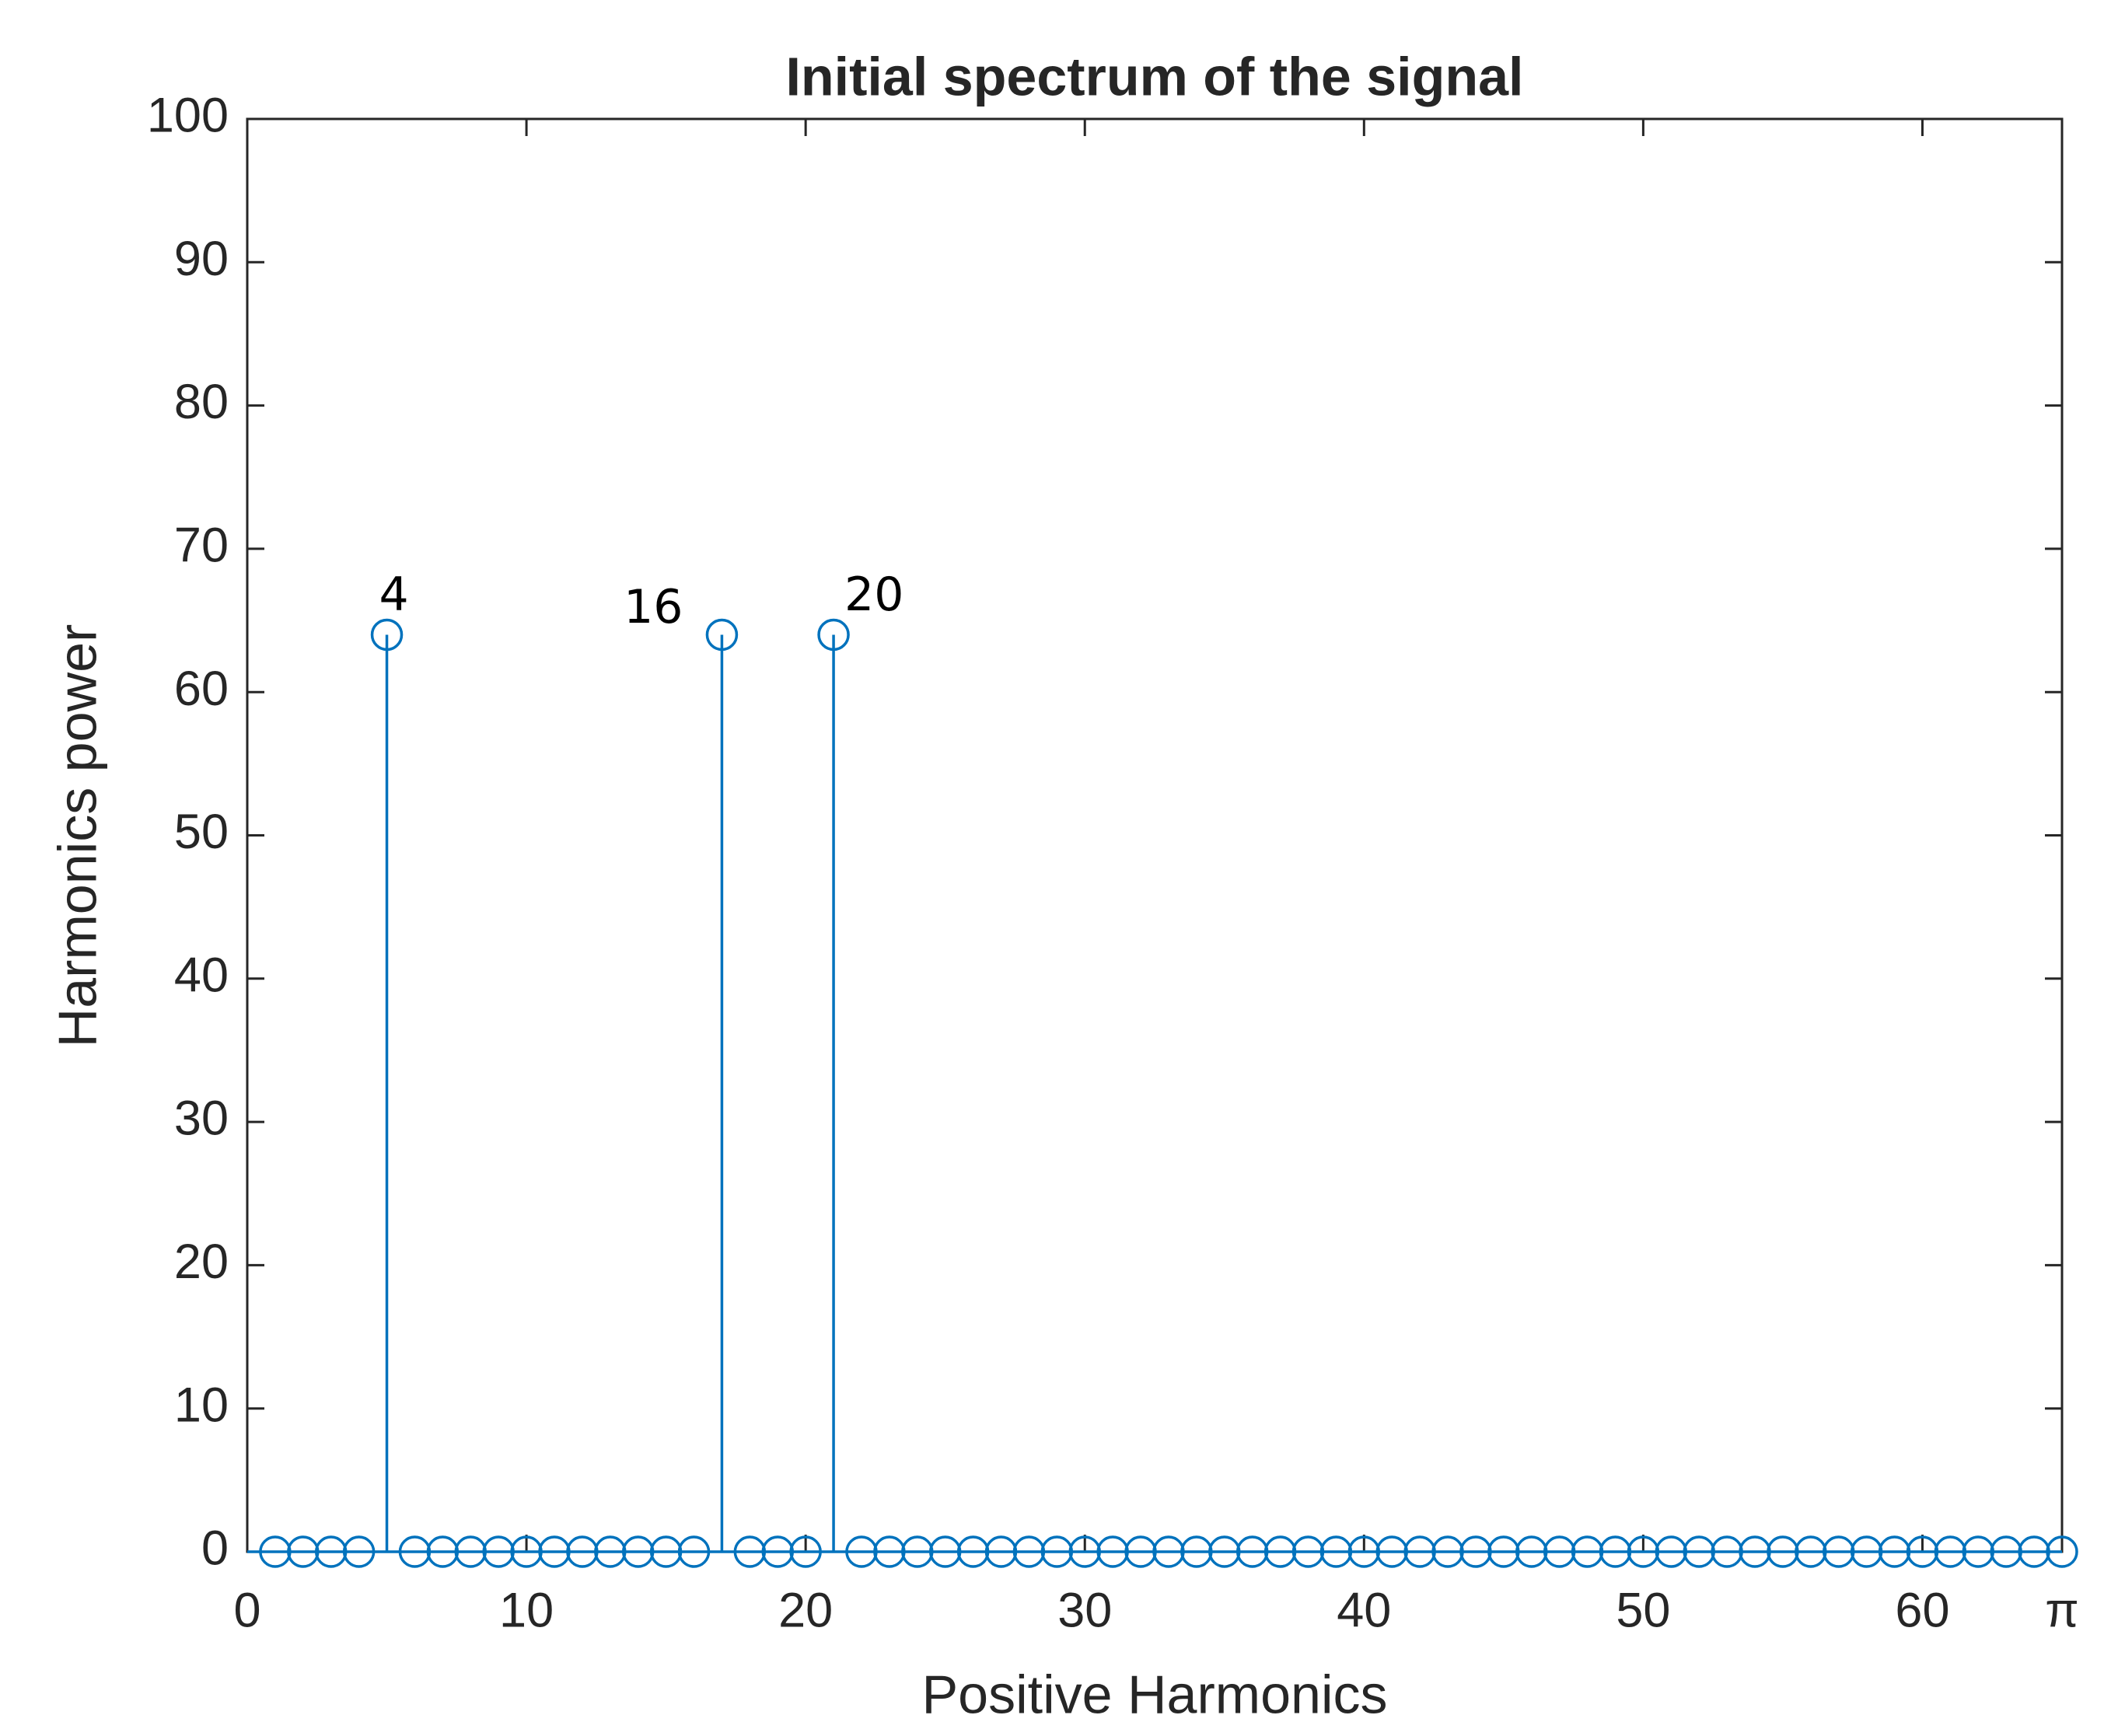  Describe the element at coordinates (246, 1611) in the screenshot. I see `x-tick-label: 0` at that location.